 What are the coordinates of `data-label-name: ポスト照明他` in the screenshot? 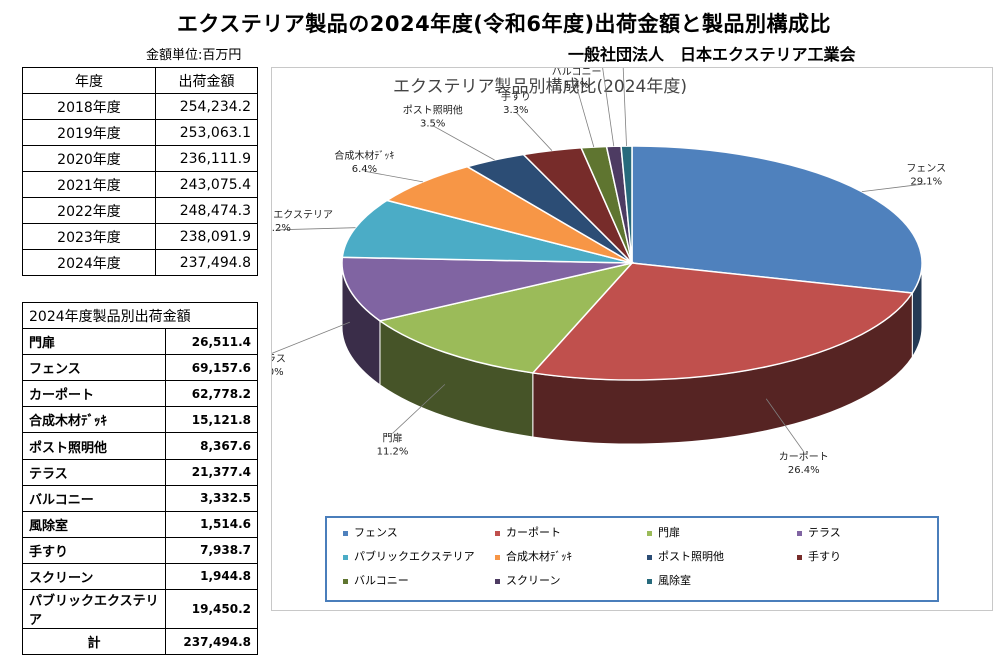 It's located at (433, 110).